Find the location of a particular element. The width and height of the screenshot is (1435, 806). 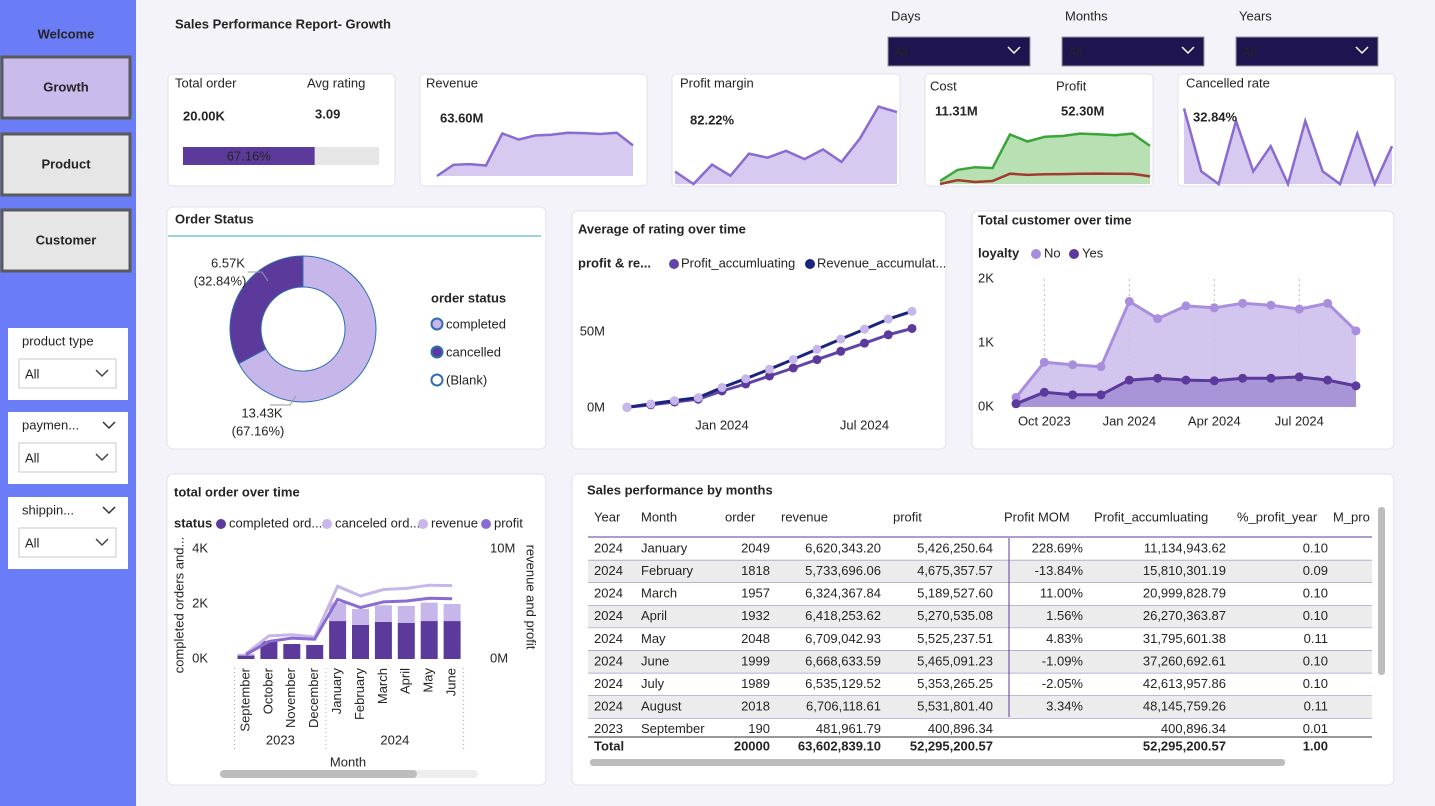

legend-title: order status is located at coordinates (468, 297).